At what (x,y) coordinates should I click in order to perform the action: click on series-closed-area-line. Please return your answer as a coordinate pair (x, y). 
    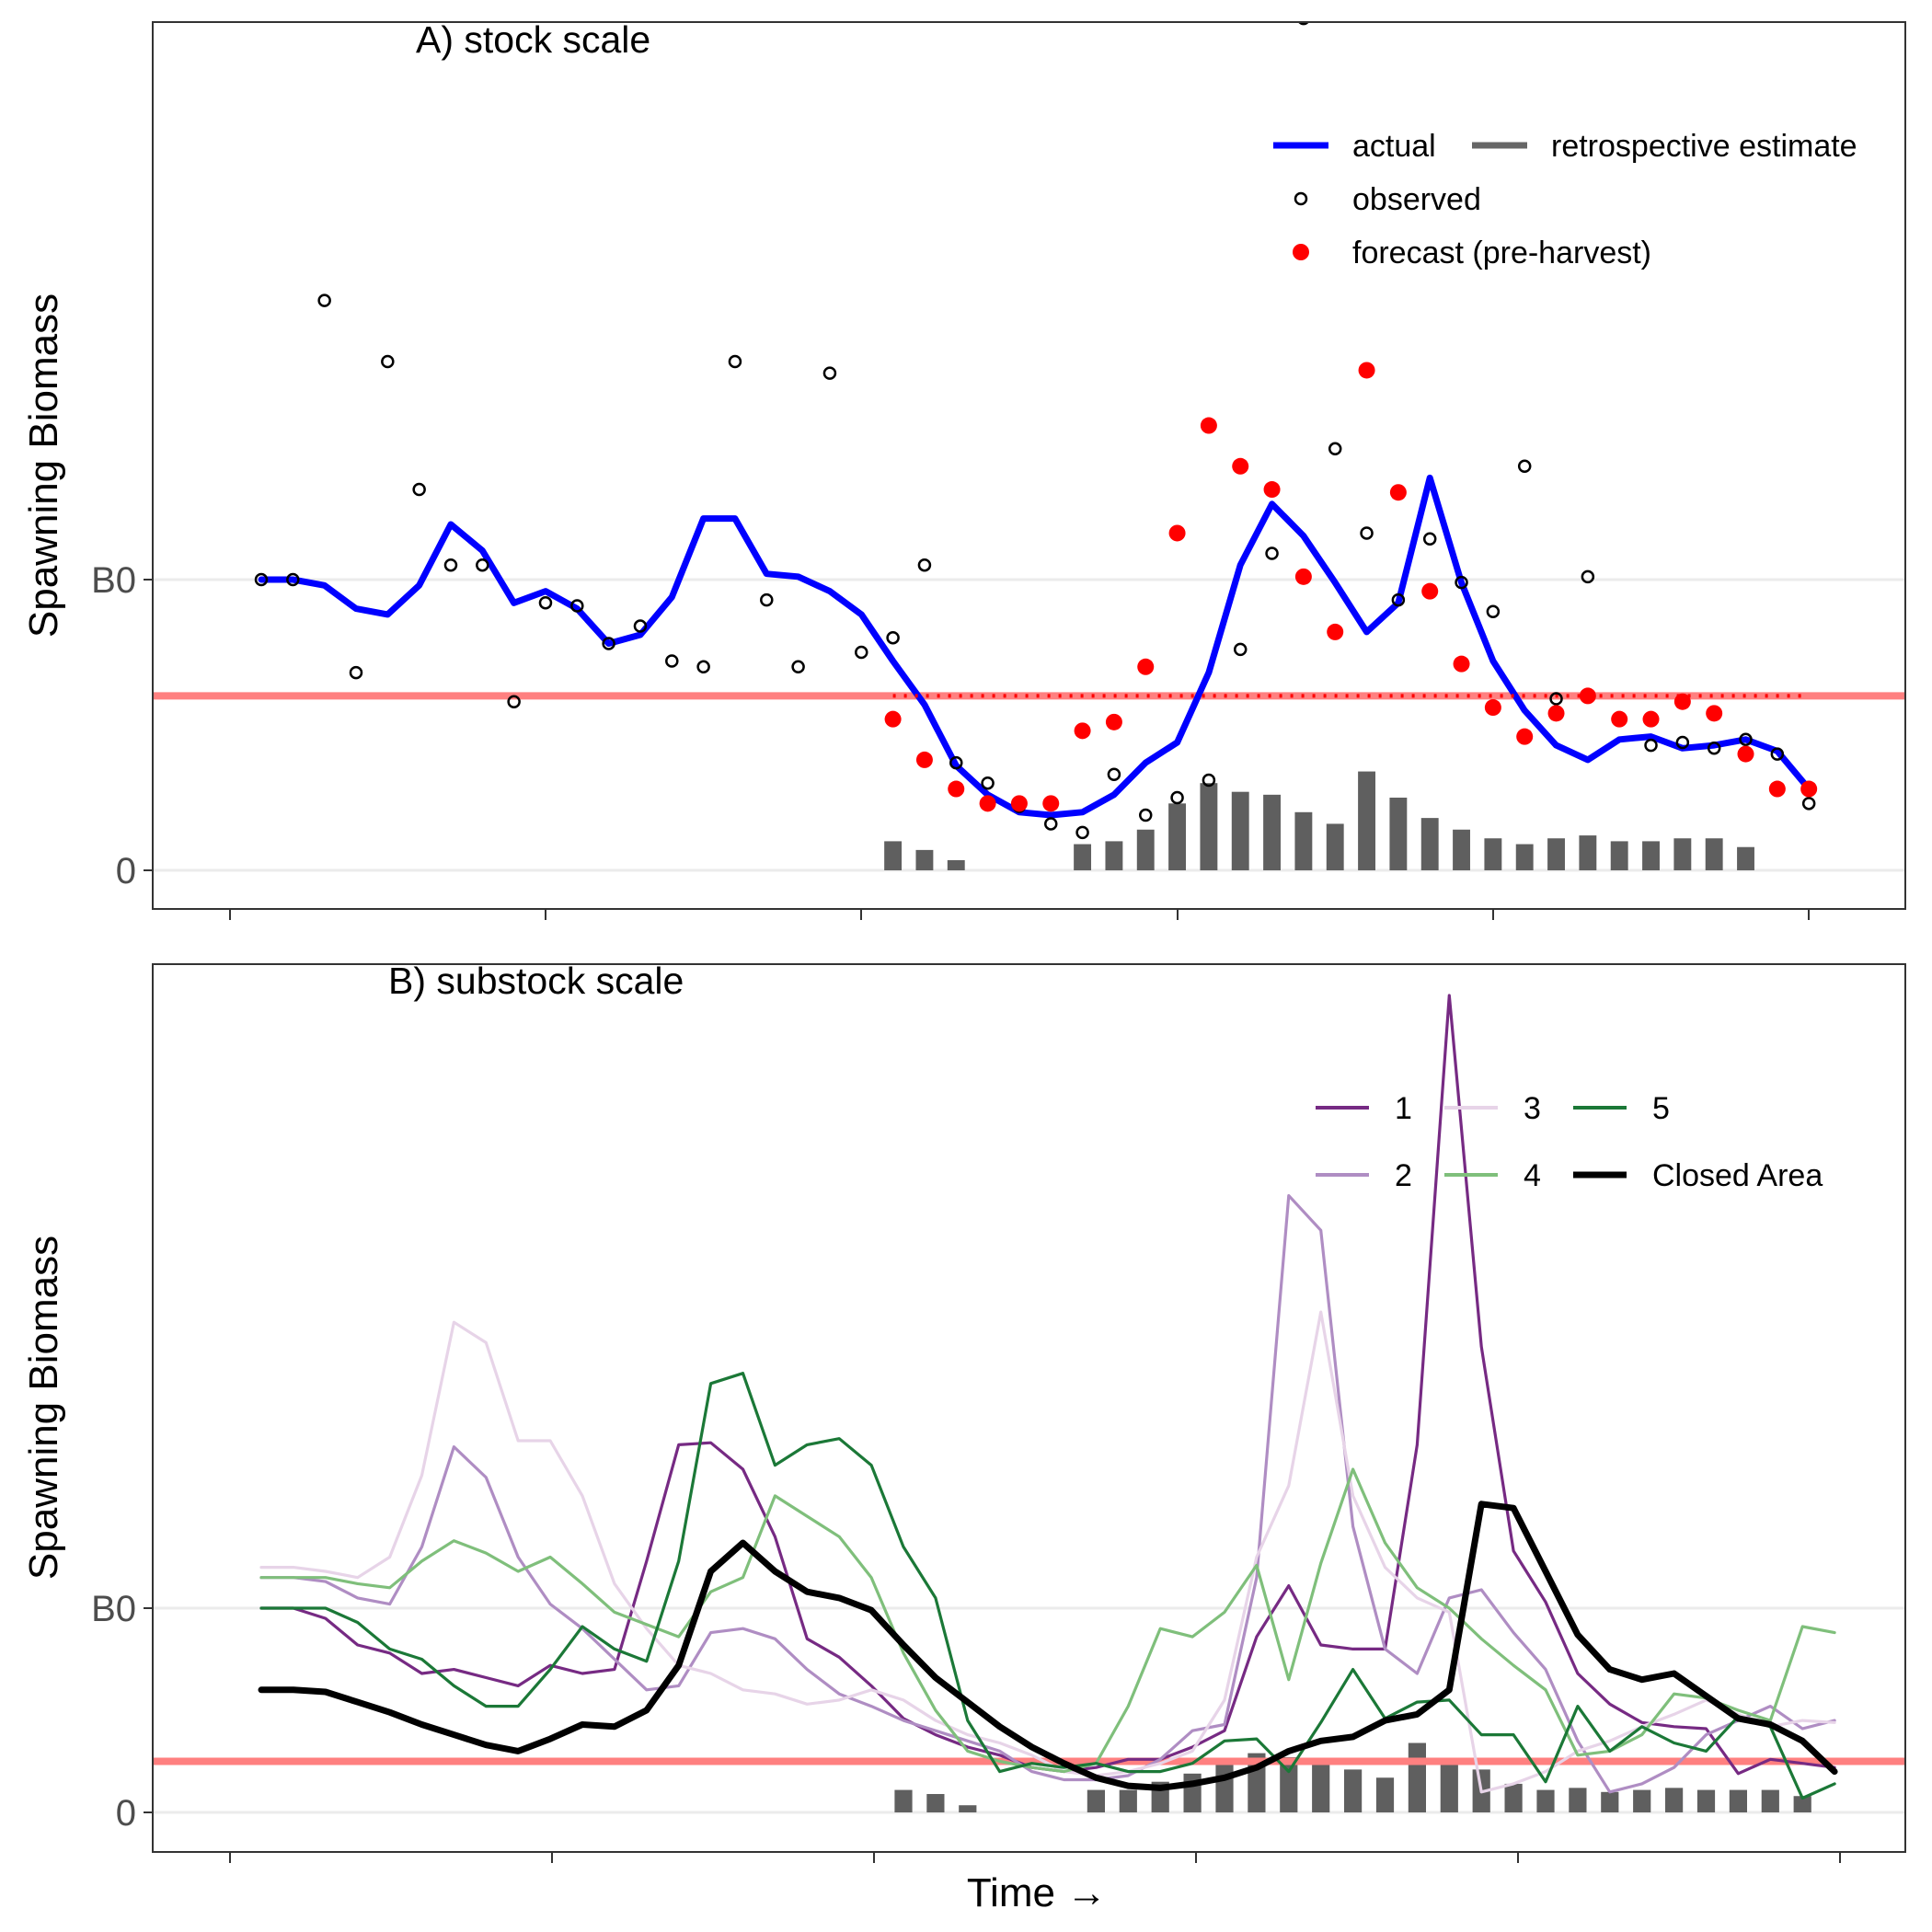
    Looking at the image, I should click on (1048, 1646).